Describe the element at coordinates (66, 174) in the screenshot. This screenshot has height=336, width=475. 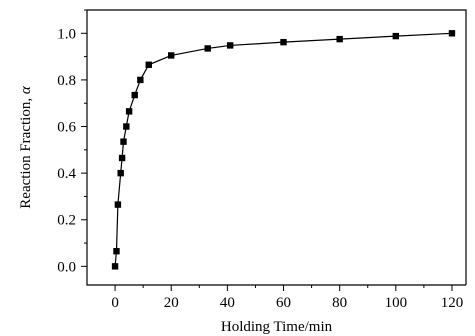
I see `y-tick-label: 0.4` at that location.